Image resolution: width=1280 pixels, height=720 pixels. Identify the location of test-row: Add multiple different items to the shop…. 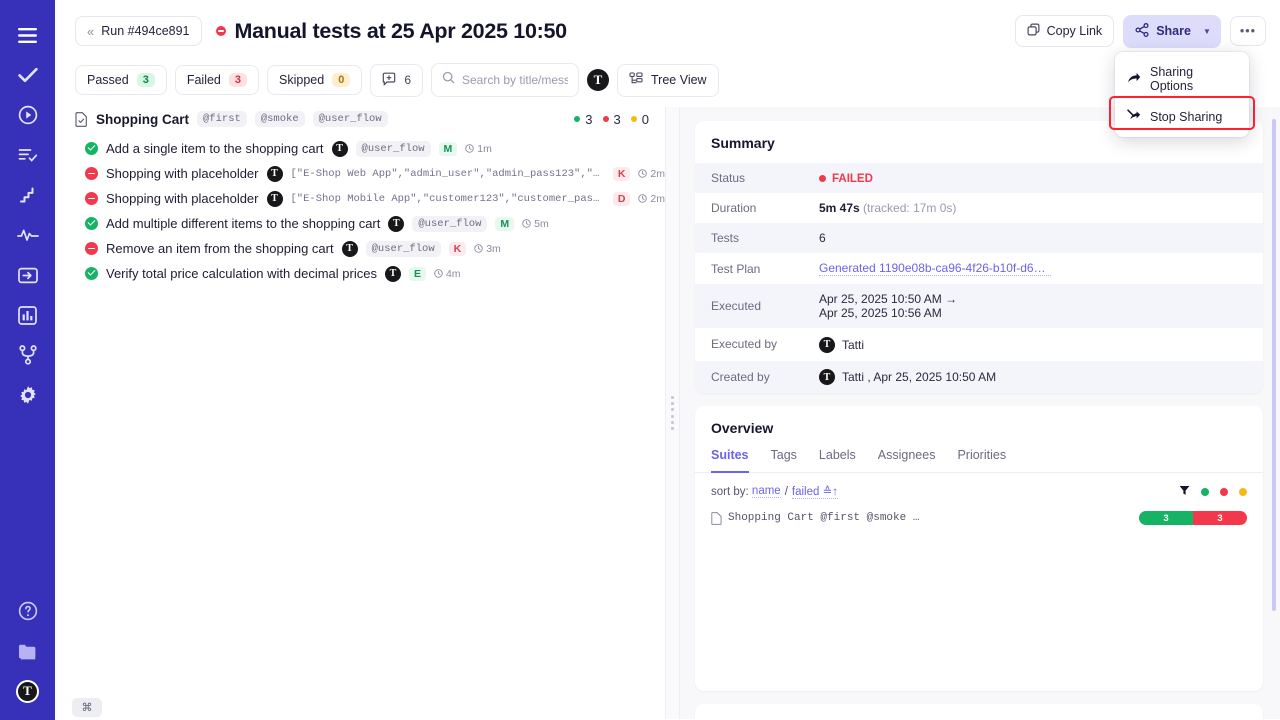
(370, 223).